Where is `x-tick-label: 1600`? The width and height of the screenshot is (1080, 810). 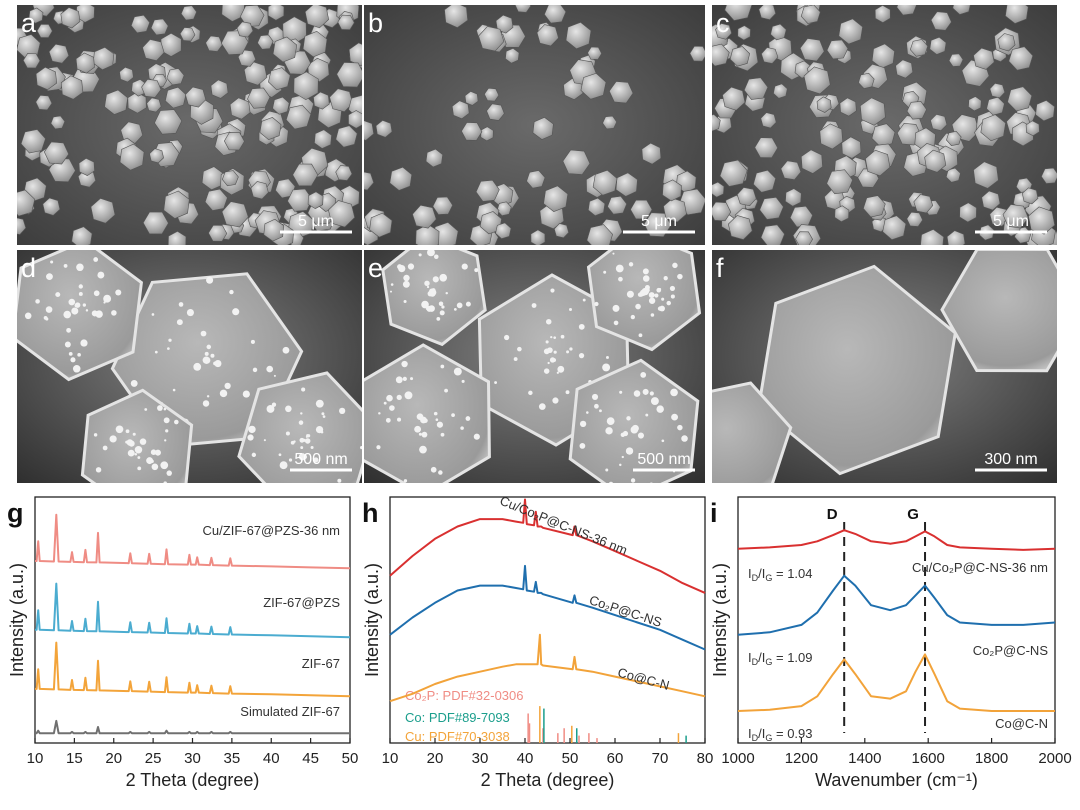 x-tick-label: 1600 is located at coordinates (928, 758).